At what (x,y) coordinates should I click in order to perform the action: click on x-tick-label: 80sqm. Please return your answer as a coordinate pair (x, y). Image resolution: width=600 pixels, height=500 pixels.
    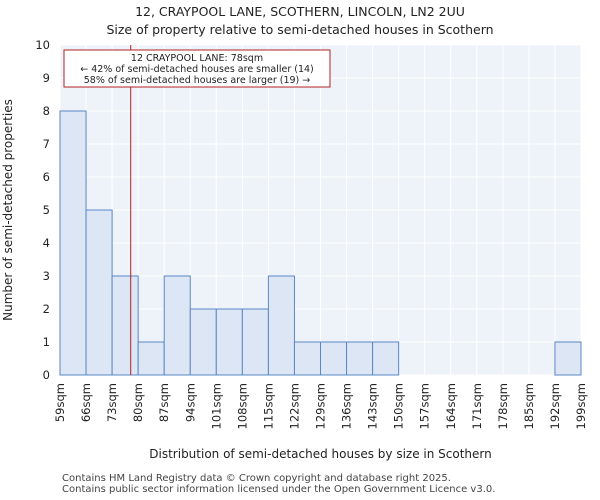
    Looking at the image, I should click on (138, 402).